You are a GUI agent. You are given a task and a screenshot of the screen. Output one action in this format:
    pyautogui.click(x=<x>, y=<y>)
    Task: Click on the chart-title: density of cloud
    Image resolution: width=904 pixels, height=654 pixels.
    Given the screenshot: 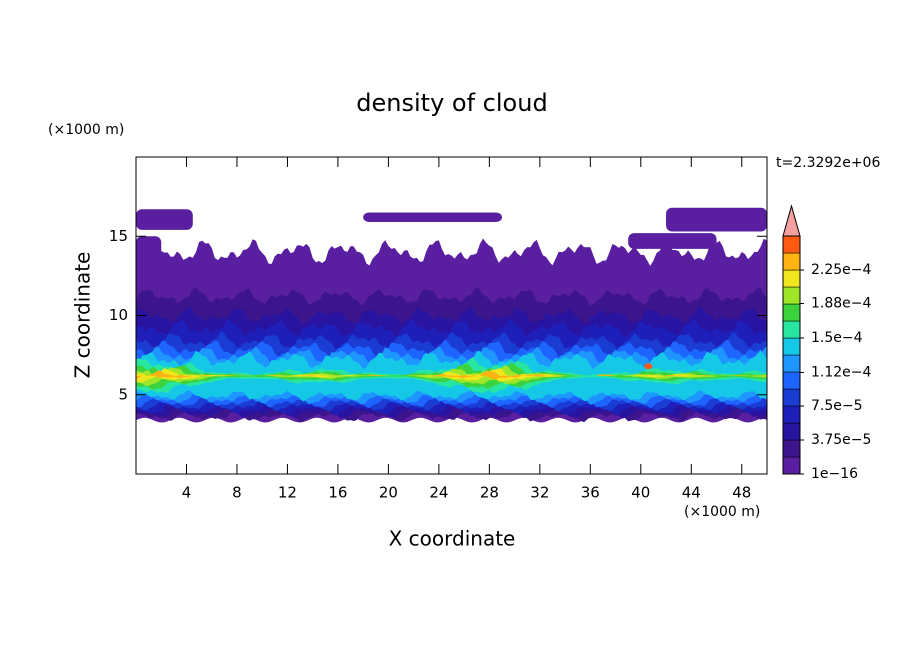 What is the action you would take?
    pyautogui.click(x=451, y=103)
    